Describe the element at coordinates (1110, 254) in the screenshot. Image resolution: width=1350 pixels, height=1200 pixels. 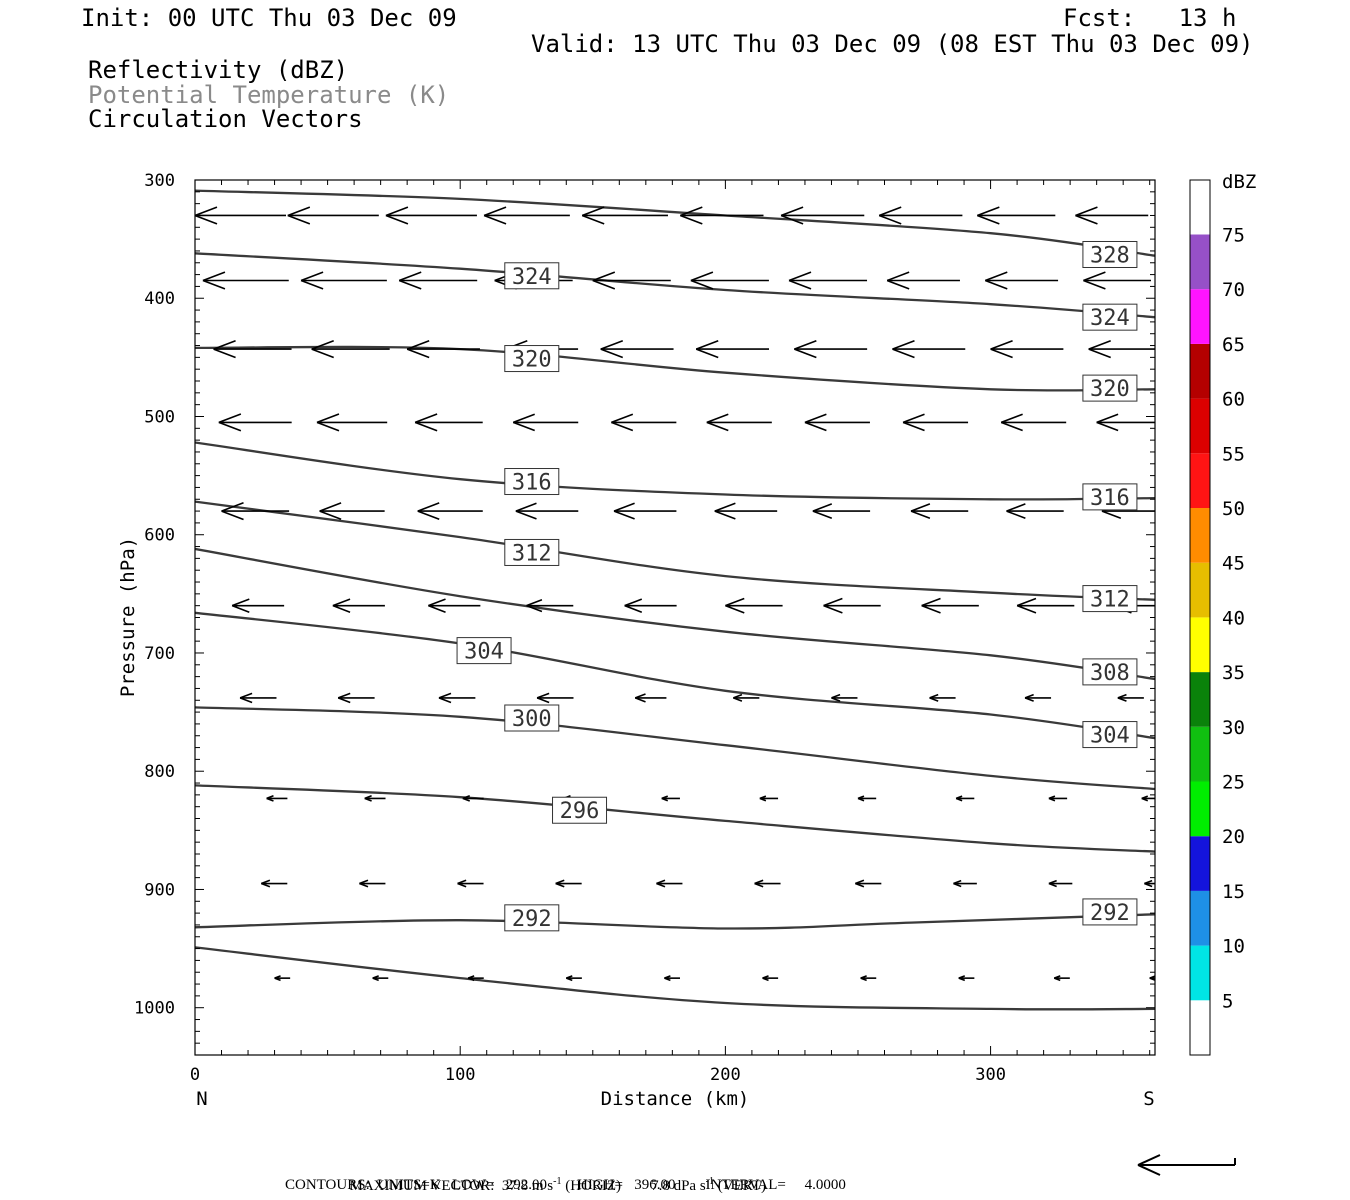
I see `contour-label: 328` at that location.